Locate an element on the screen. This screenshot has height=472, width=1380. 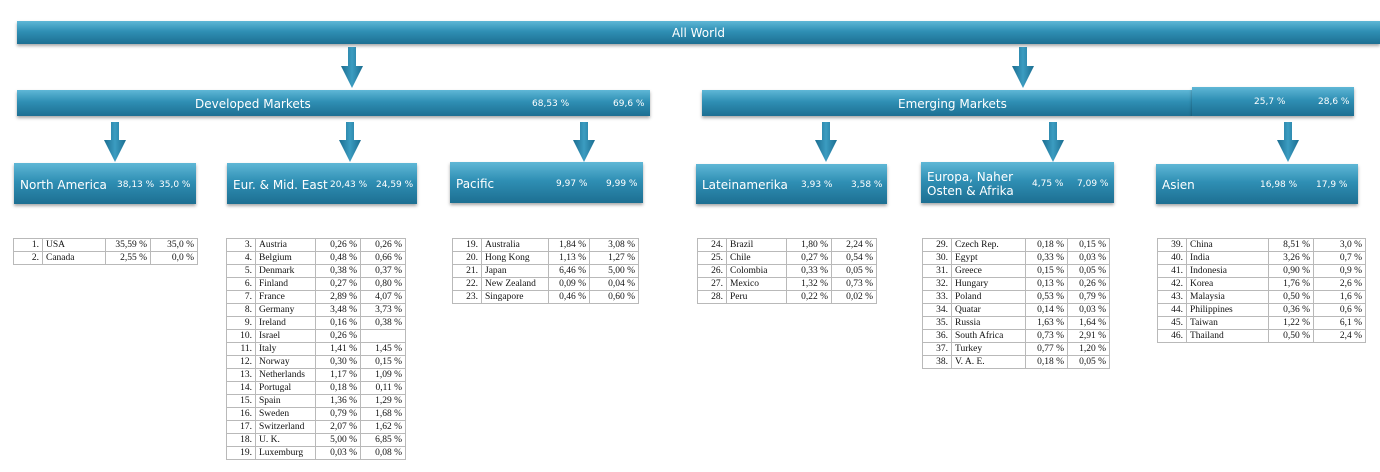
country-rank: 46. is located at coordinates (1172, 336).